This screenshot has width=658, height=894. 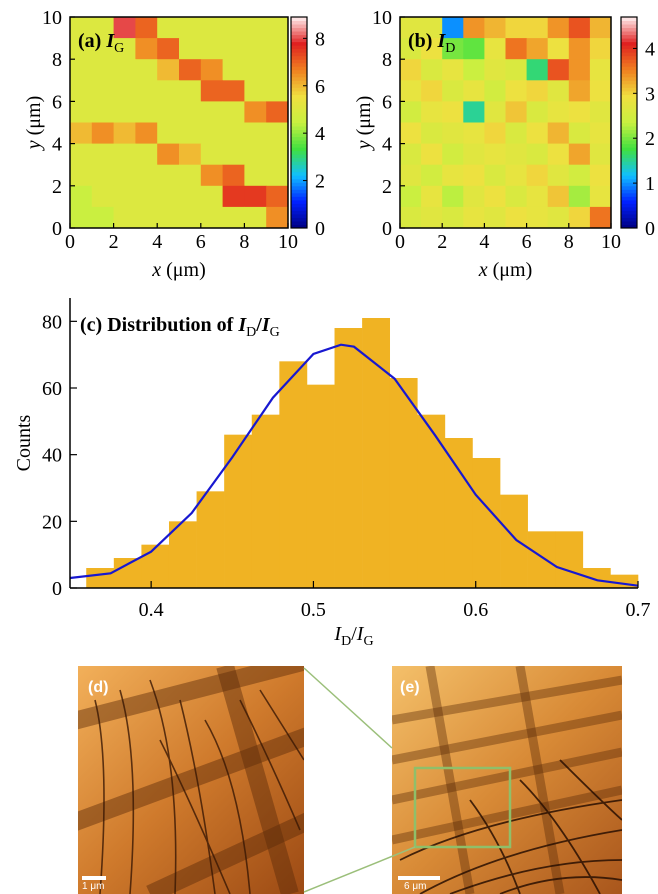 I want to click on panel-title: (a) IG, so click(x=101, y=43).